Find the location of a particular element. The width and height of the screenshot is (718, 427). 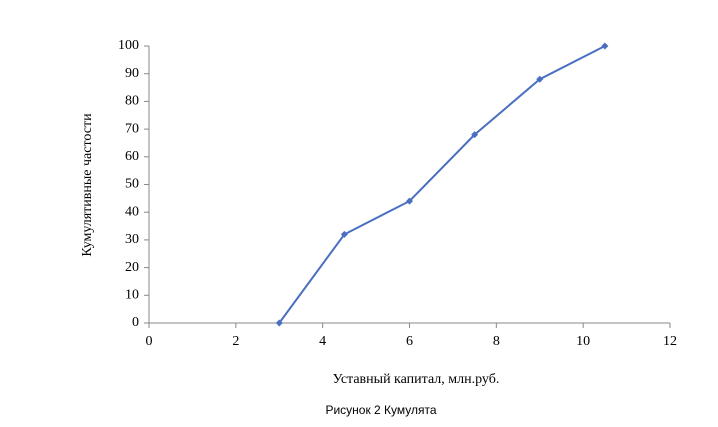

y-axis-label: Кумулятивные частости is located at coordinates (87, 185).